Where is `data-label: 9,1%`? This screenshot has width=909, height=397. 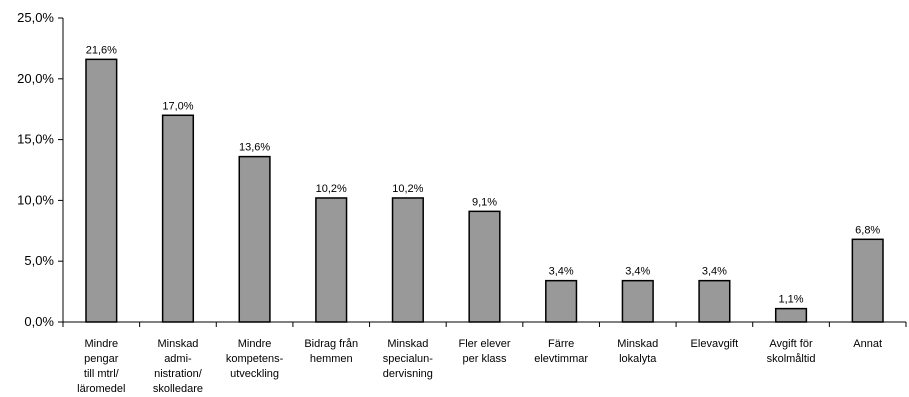 data-label: 9,1% is located at coordinates (484, 202).